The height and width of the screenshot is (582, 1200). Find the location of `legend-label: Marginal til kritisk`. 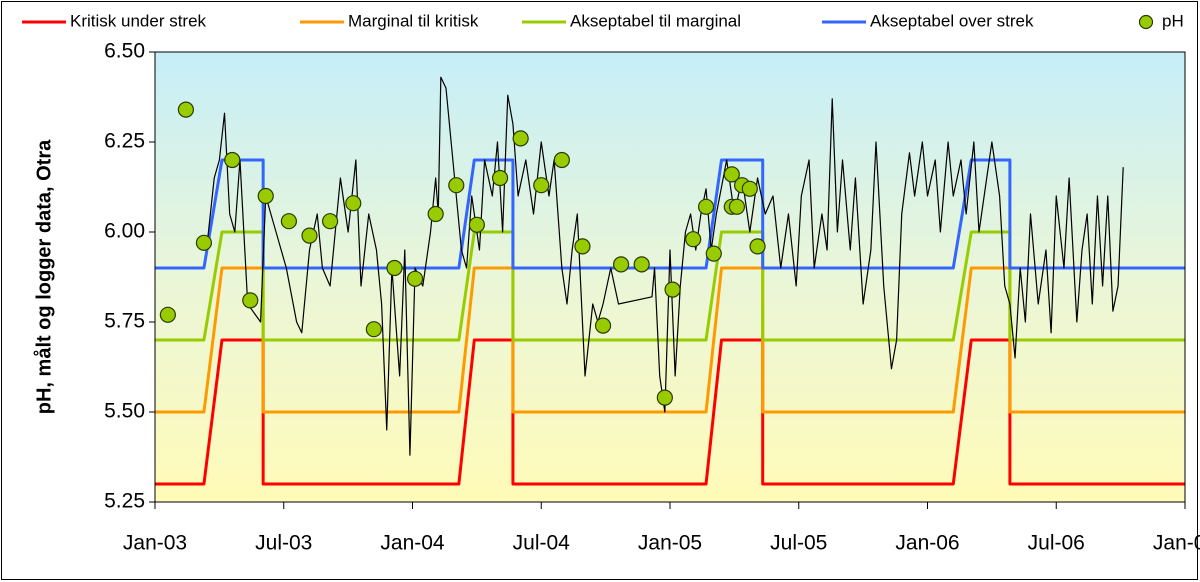

legend-label: Marginal til kritisk is located at coordinates (413, 20).